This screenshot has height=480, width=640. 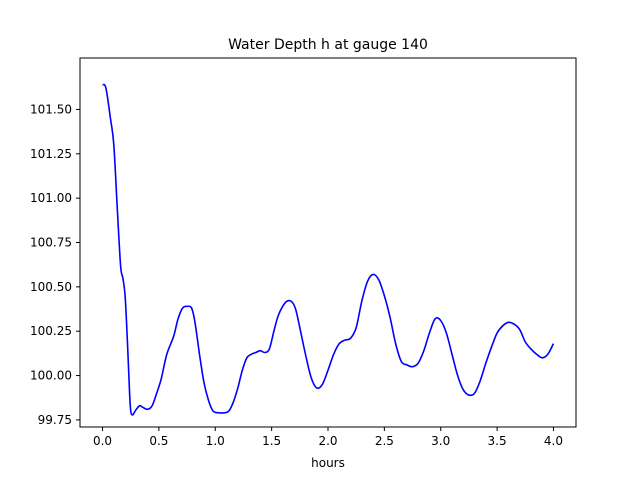 What do you see at coordinates (51, 154) in the screenshot?
I see `y-tick-label: 101.25` at bounding box center [51, 154].